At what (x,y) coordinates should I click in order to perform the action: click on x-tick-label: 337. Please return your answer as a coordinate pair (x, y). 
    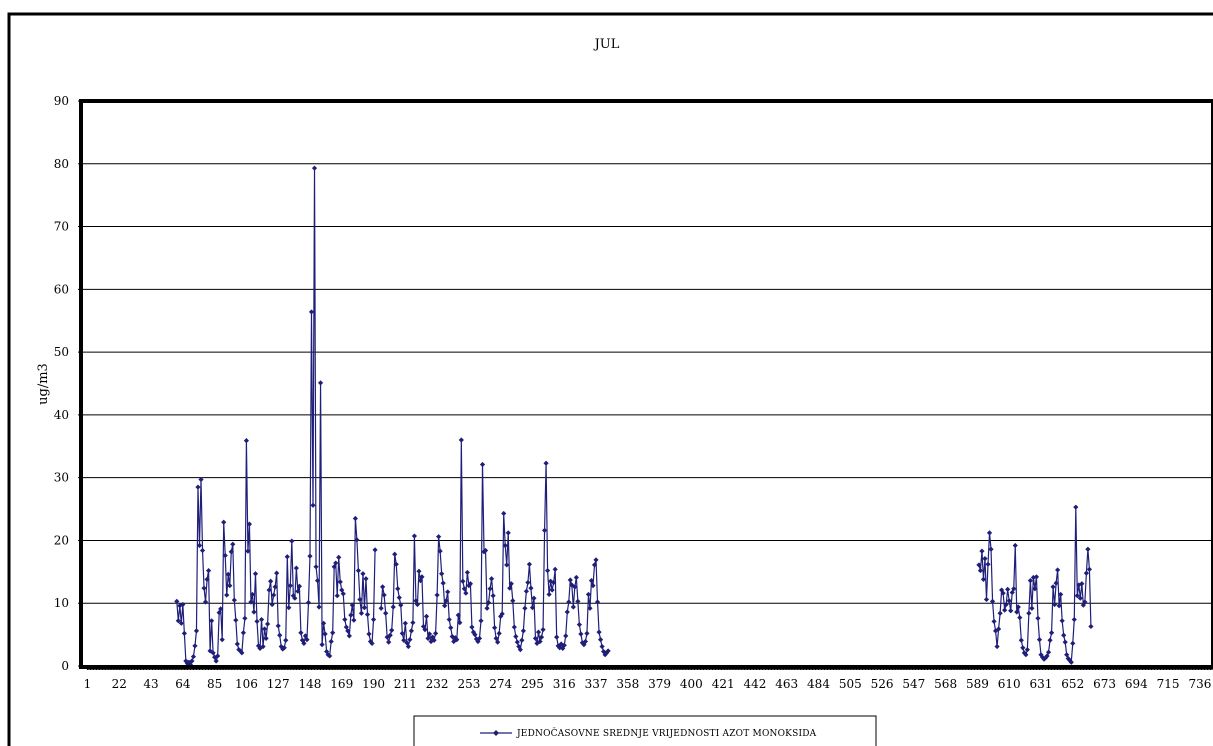
    Looking at the image, I should click on (596, 684).